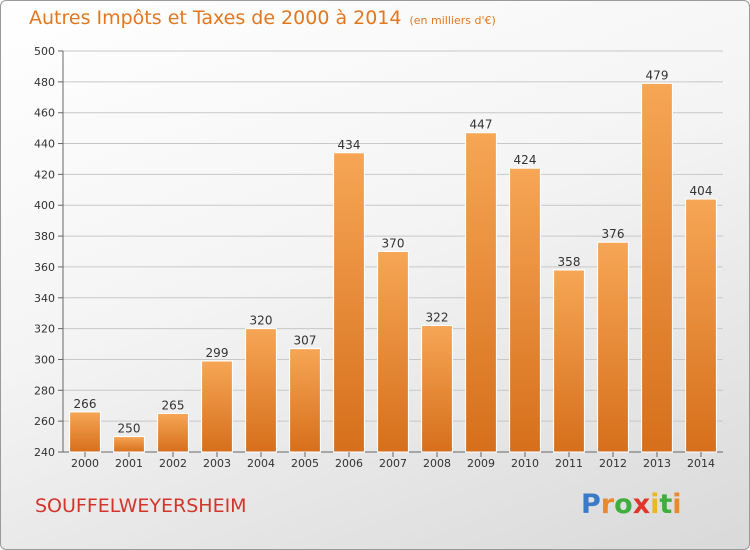  What do you see at coordinates (613, 234) in the screenshot?
I see `bar-value-label: 376` at bounding box center [613, 234].